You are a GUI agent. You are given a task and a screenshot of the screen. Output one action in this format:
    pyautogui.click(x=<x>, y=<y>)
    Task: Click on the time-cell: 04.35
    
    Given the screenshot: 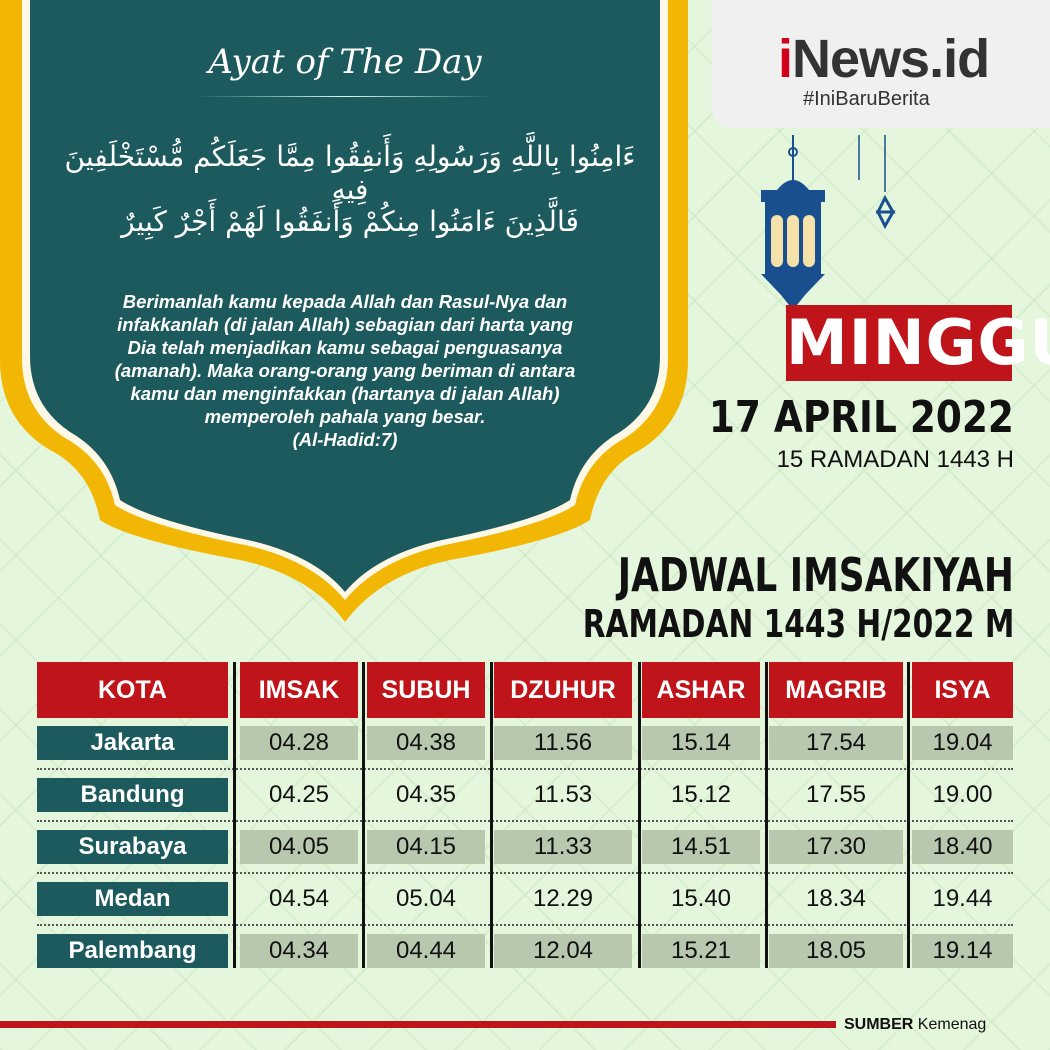 What is the action you would take?
    pyautogui.click(x=426, y=794)
    